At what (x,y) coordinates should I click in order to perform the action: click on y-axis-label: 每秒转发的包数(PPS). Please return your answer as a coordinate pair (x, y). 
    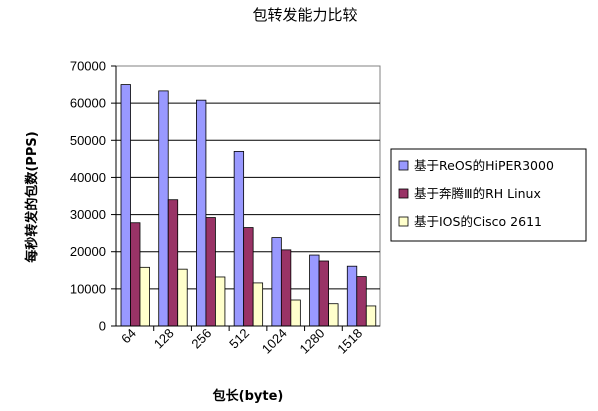
    Looking at the image, I should click on (32, 196).